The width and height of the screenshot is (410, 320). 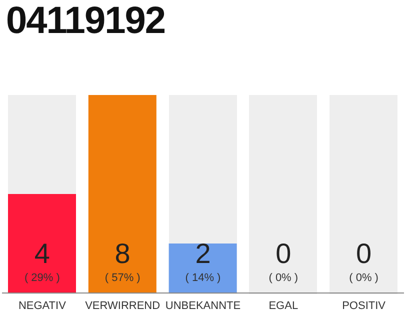 What do you see at coordinates (122, 253) in the screenshot?
I see `data-label: 8` at bounding box center [122, 253].